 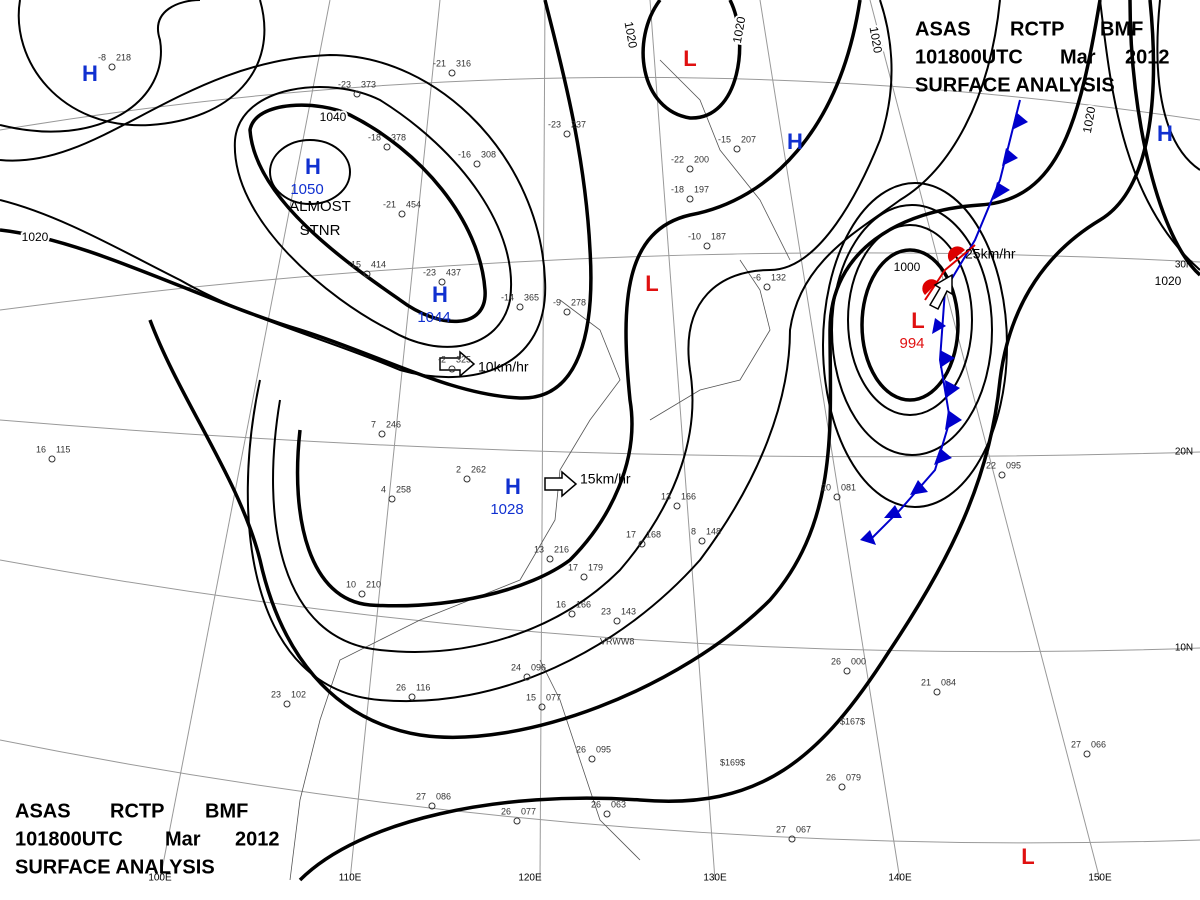 I want to click on latitude-line, so click(x=600, y=606).